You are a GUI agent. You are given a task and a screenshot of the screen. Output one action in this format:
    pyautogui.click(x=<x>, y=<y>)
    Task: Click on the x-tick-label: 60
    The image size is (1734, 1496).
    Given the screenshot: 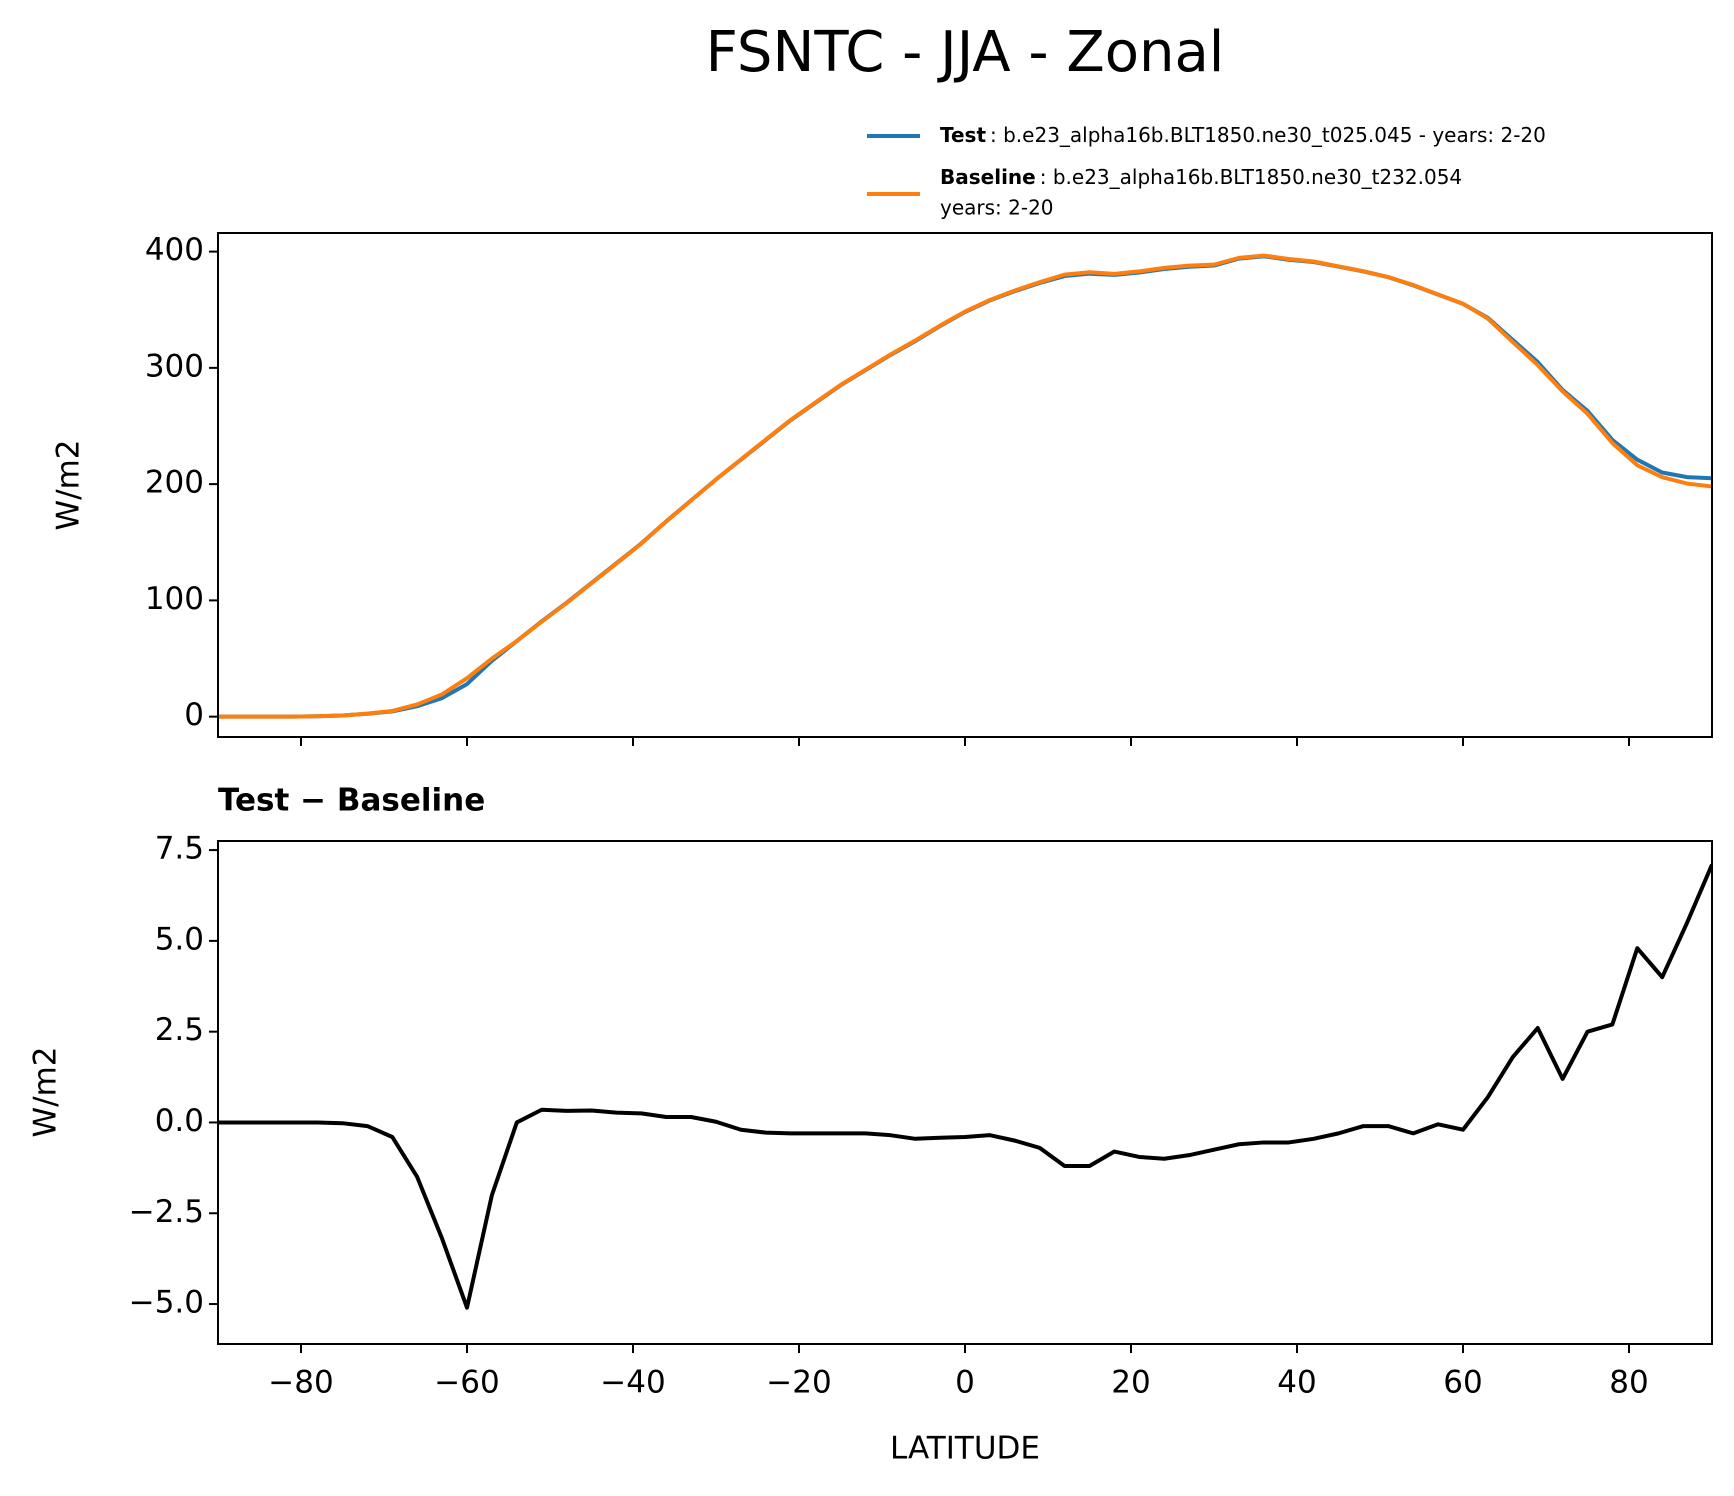 What is the action you would take?
    pyautogui.click(x=1462, y=1383)
    